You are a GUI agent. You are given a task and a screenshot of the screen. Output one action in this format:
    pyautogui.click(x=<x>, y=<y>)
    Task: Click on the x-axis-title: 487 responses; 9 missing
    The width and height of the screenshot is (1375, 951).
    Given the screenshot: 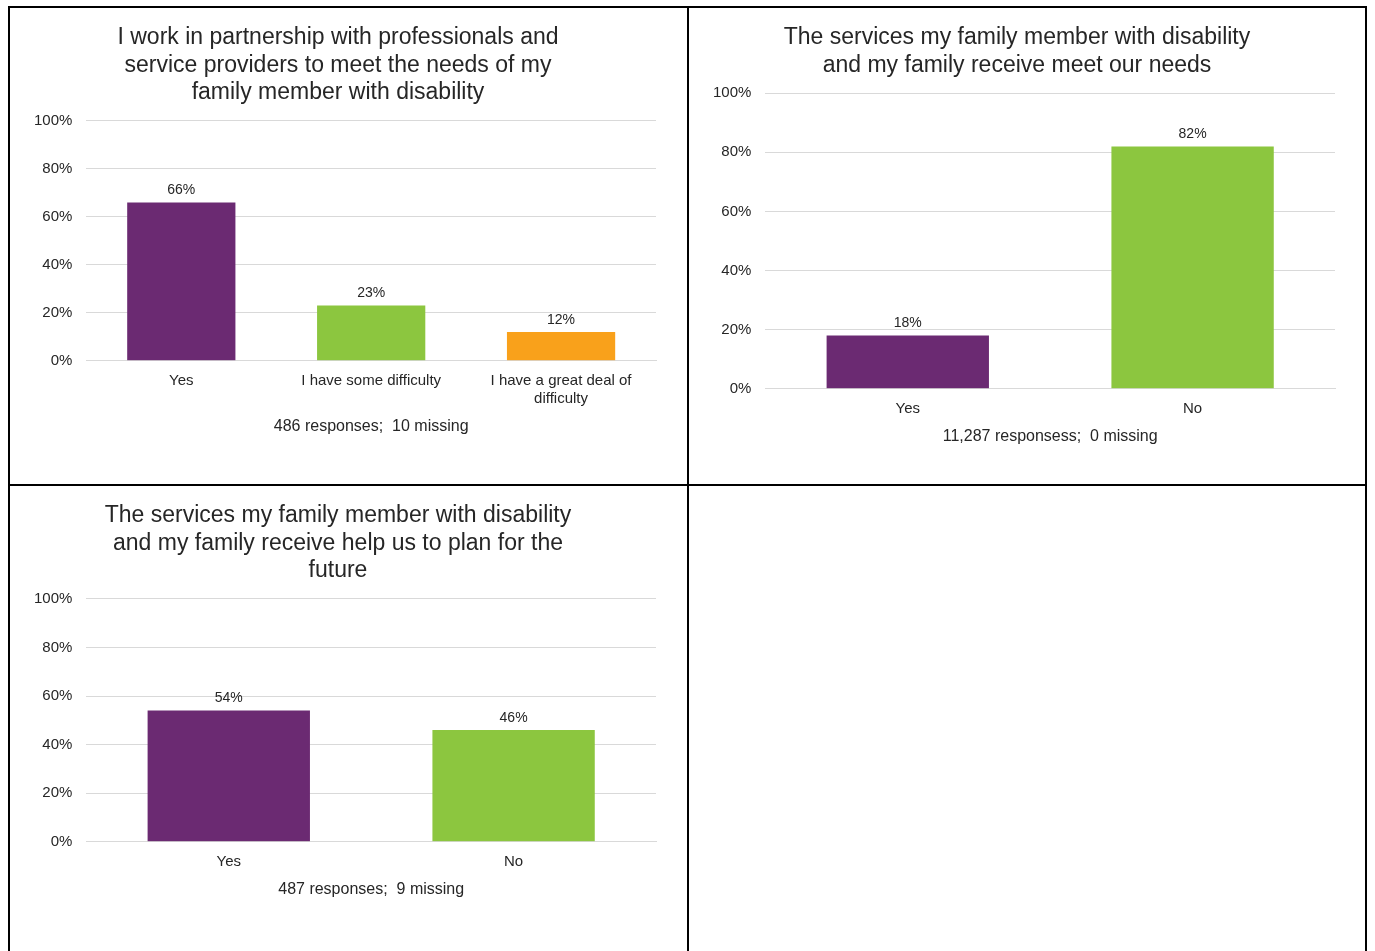 What is the action you would take?
    pyautogui.click(x=371, y=888)
    